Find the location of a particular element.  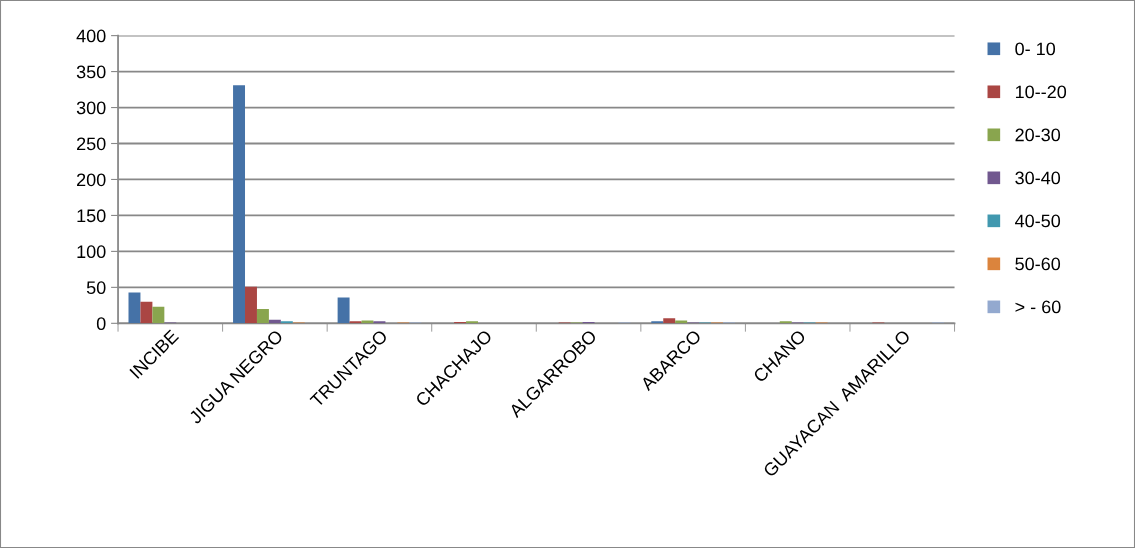

legend-label: 0- 10 is located at coordinates (1035, 49).